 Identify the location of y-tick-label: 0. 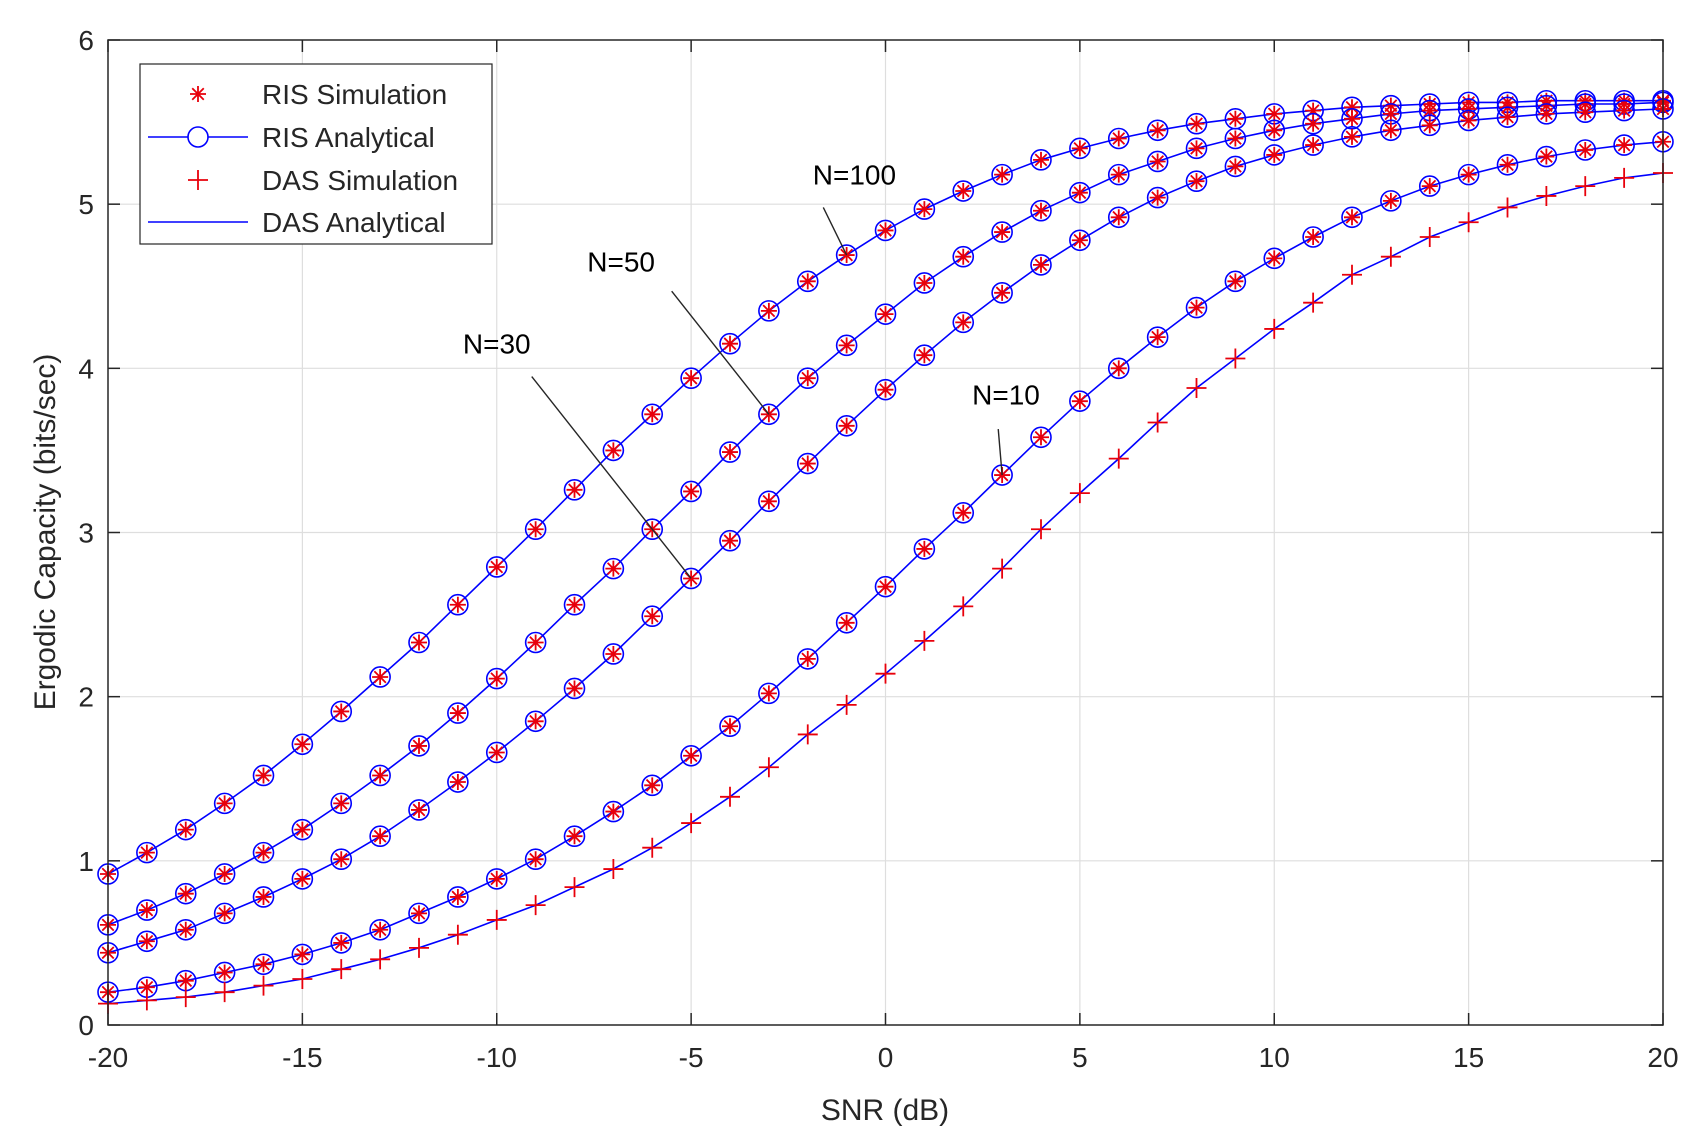
(86, 1025).